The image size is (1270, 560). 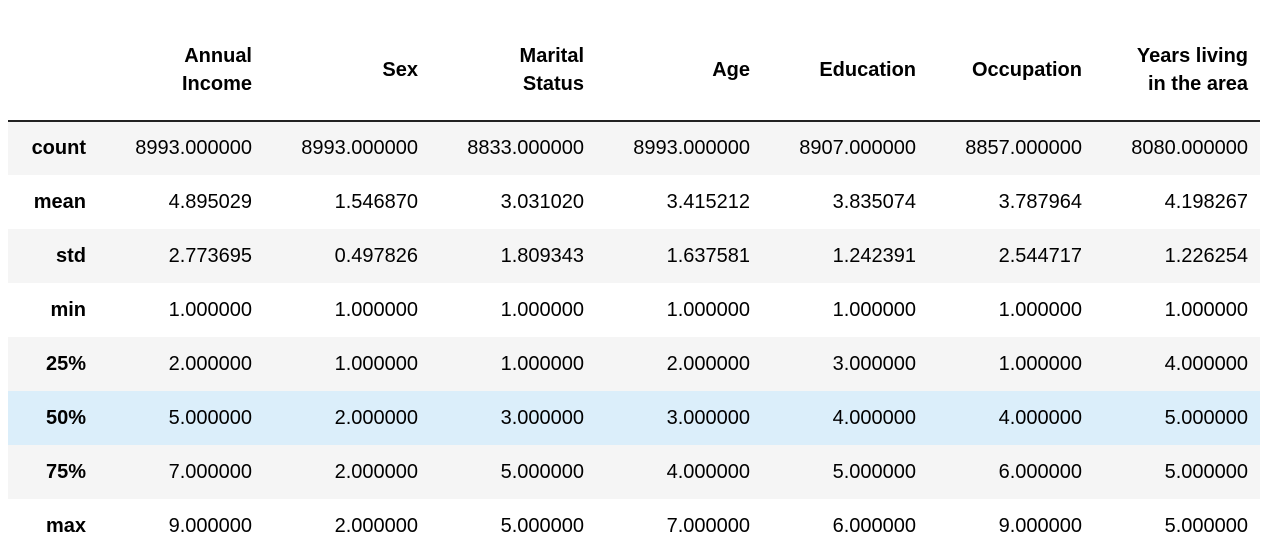 What do you see at coordinates (68, 309) in the screenshot?
I see `row-label: min` at bounding box center [68, 309].